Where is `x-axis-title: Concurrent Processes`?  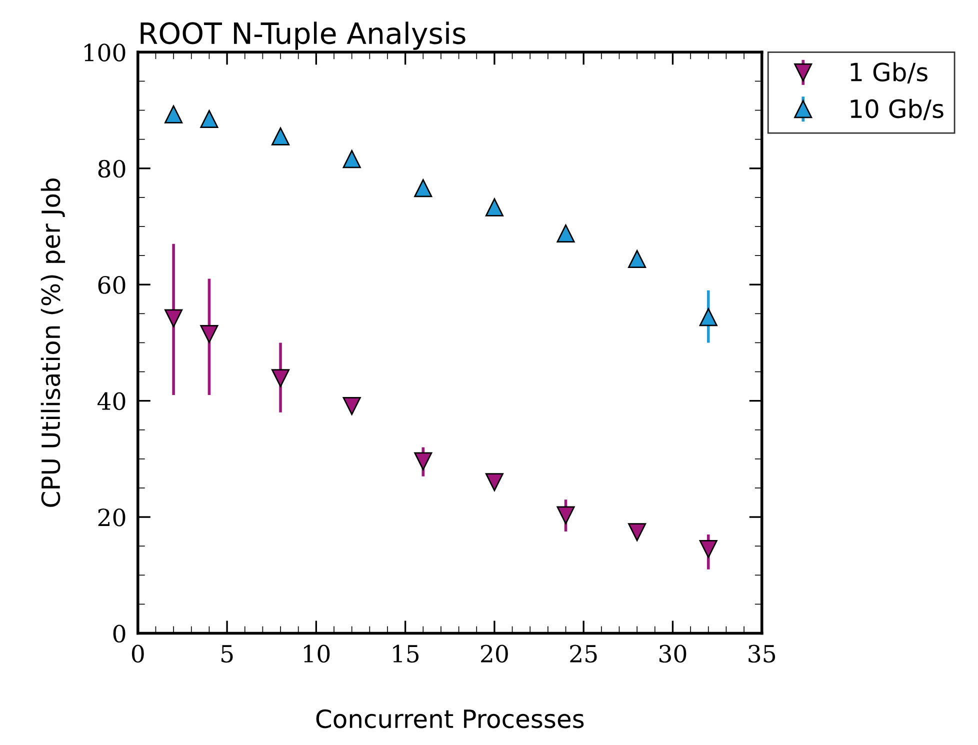
x-axis-title: Concurrent Processes is located at coordinates (450, 718).